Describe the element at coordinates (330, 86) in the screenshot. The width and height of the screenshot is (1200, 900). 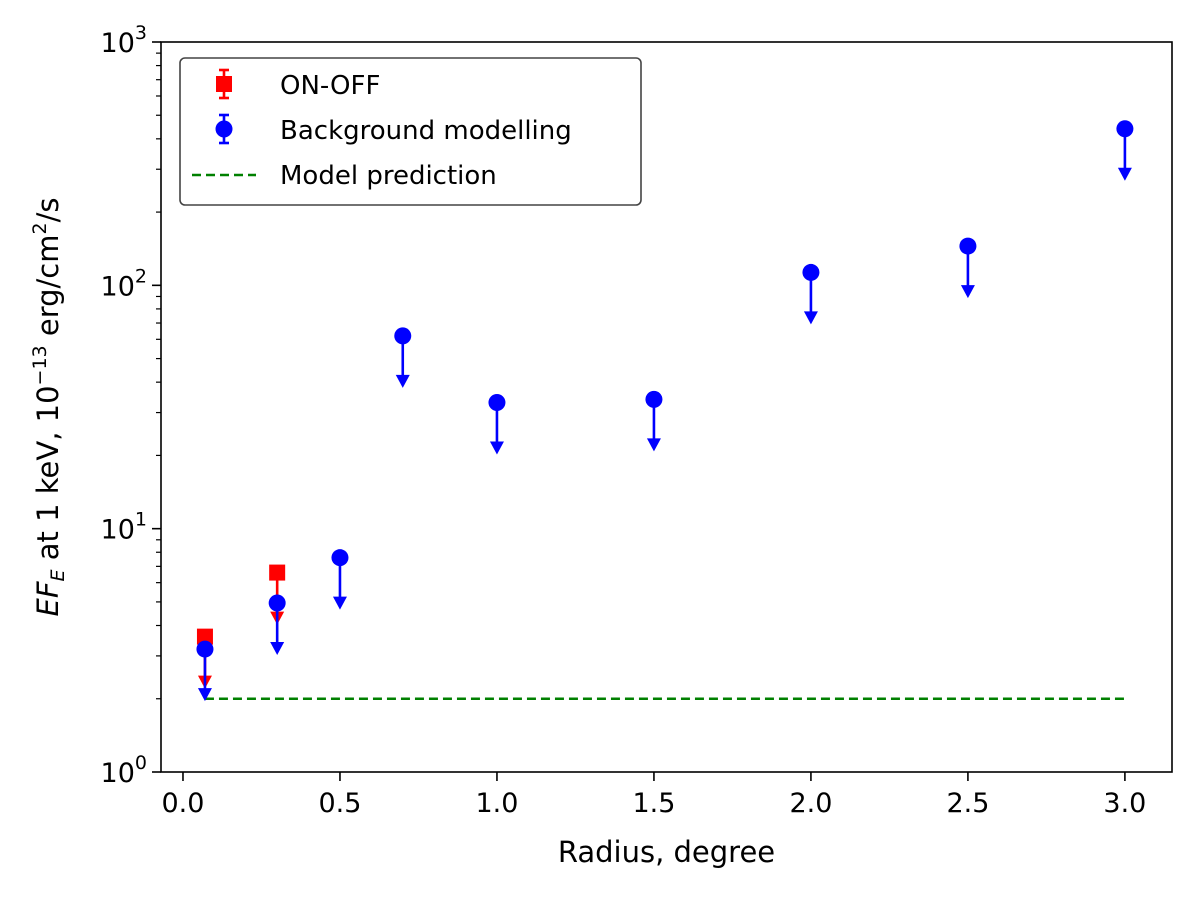
I see `legend-label-on-off: ON-OFF` at that location.